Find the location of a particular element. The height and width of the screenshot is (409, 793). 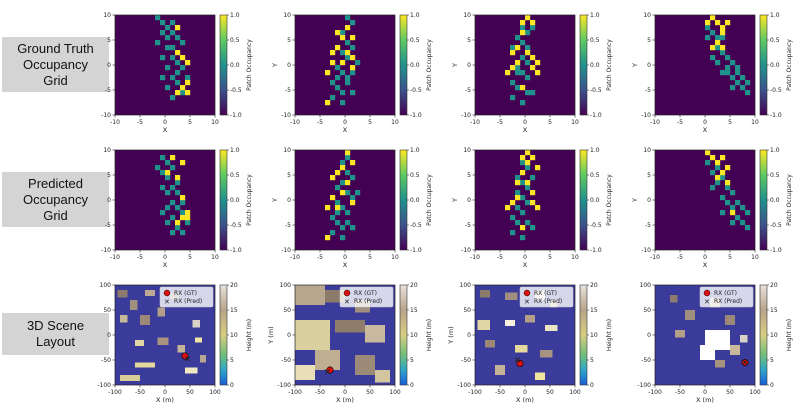

x-tick-label: -10 is located at coordinates (115, 257).